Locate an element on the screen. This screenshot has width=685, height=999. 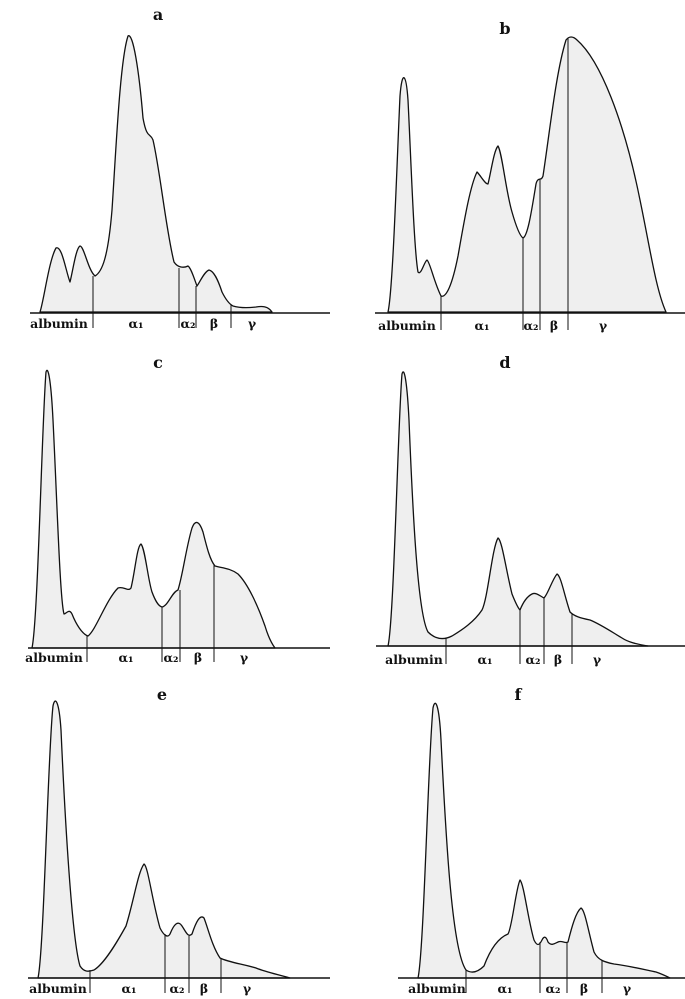
panel-e: e albumin α₁ α₂ β γ is located at coordinates (179, 840).